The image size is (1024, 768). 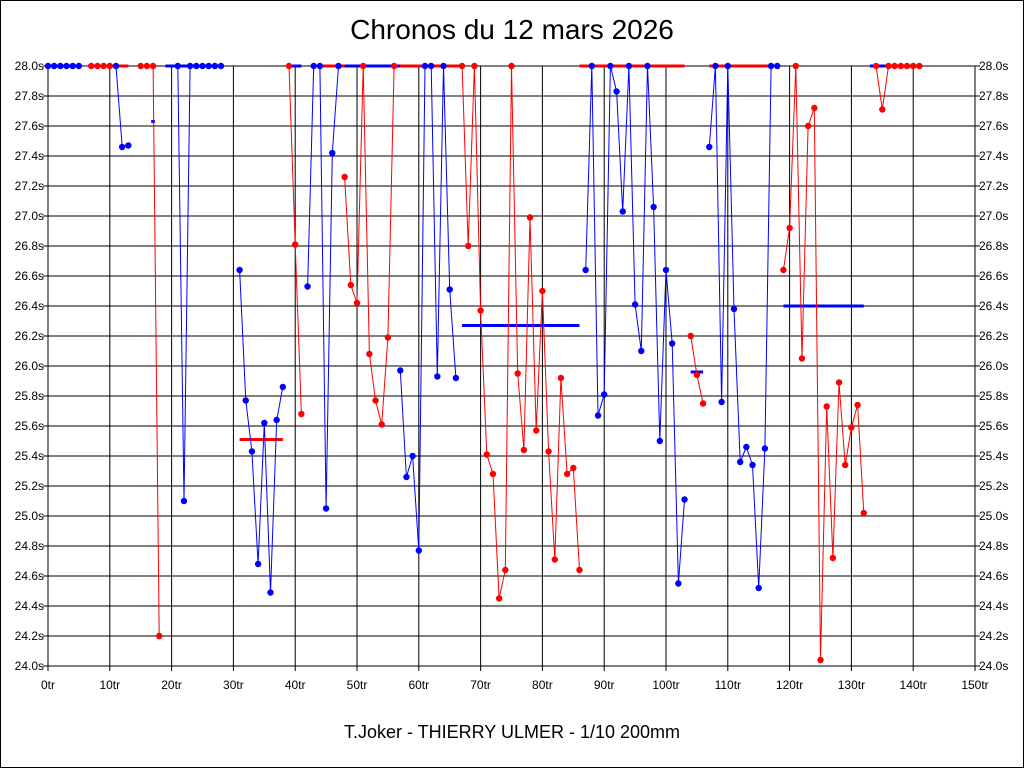 What do you see at coordinates (823, 363) in the screenshot?
I see `series-line-s15` at bounding box center [823, 363].